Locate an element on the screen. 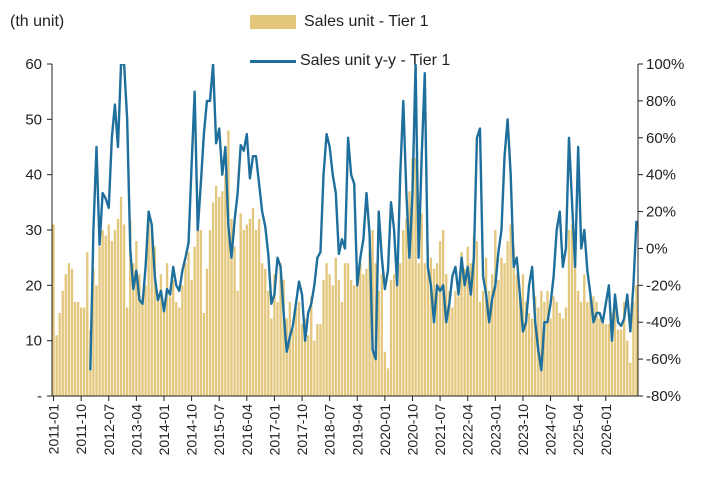  legend-item-sales-yy: Sales unit y-y - Tier 1 is located at coordinates (350, 61).